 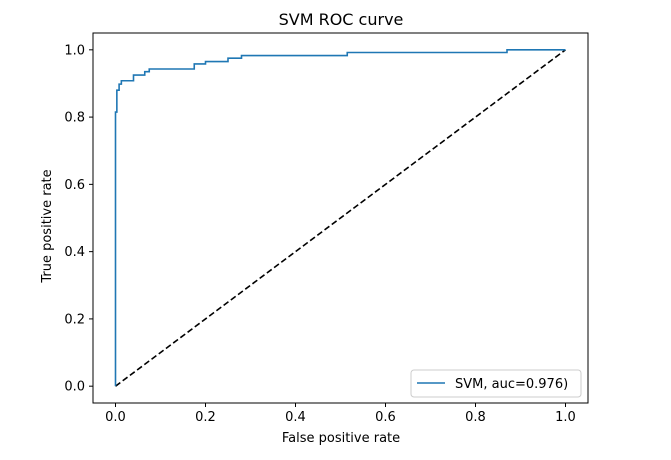 What do you see at coordinates (385, 417) in the screenshot?
I see `x-tick-label: 0.6` at bounding box center [385, 417].